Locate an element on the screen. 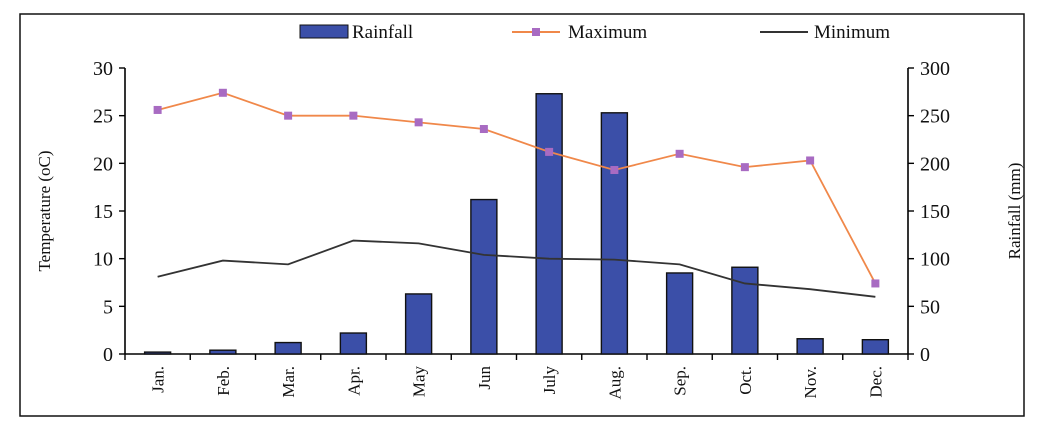  x-category-label: Mar. is located at coordinates (288, 382).